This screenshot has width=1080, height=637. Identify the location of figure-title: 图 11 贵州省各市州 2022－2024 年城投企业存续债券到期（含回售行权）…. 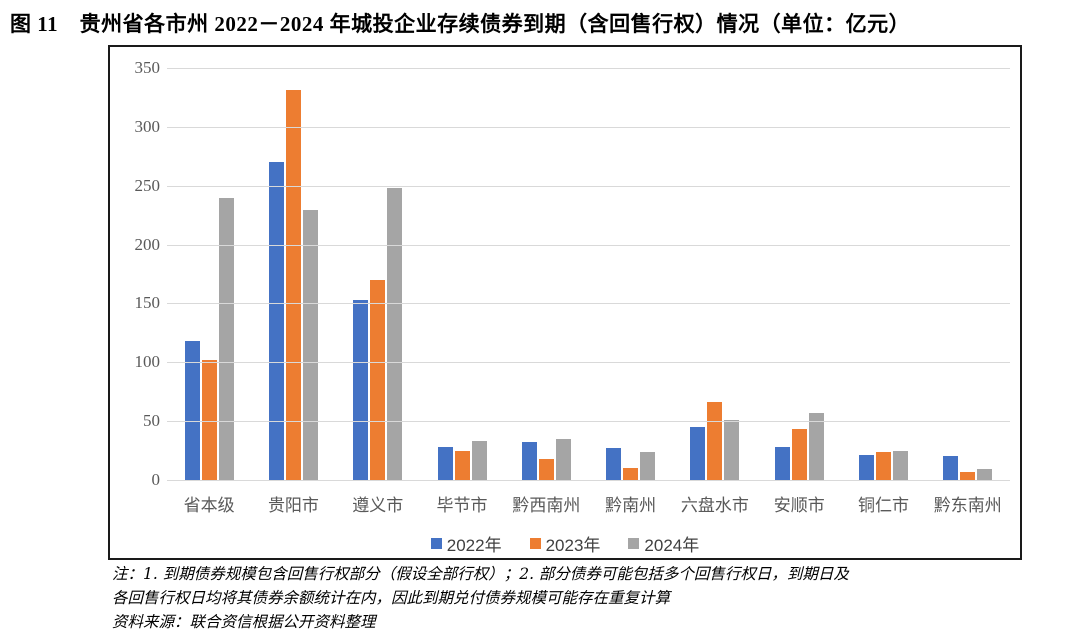
(460, 24).